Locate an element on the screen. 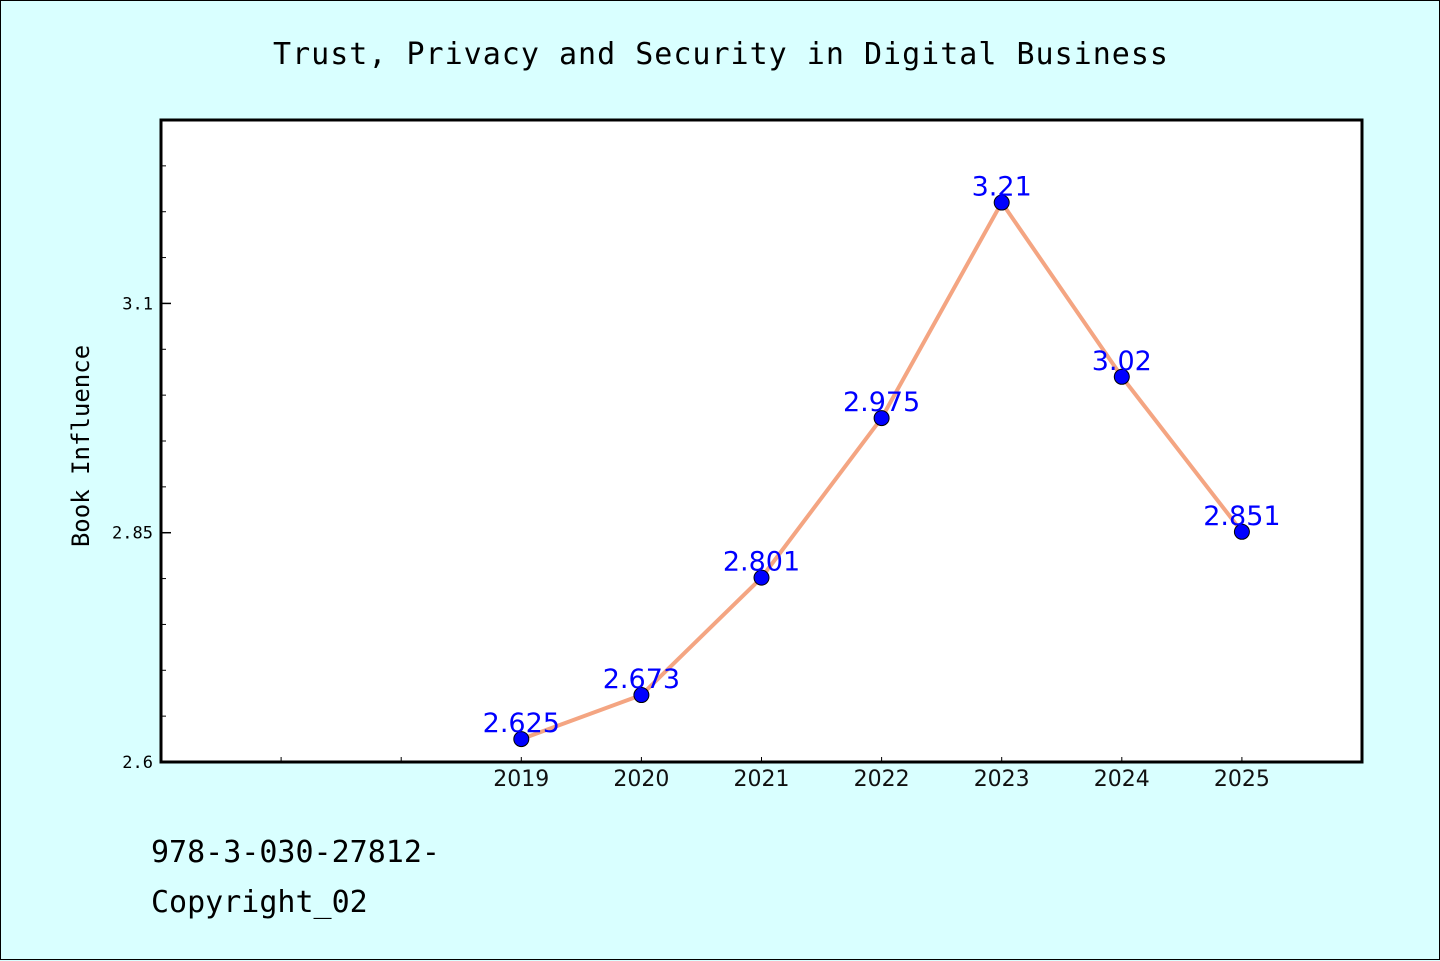 The height and width of the screenshot is (961, 1440). data-label: 3.21 is located at coordinates (1002, 187).